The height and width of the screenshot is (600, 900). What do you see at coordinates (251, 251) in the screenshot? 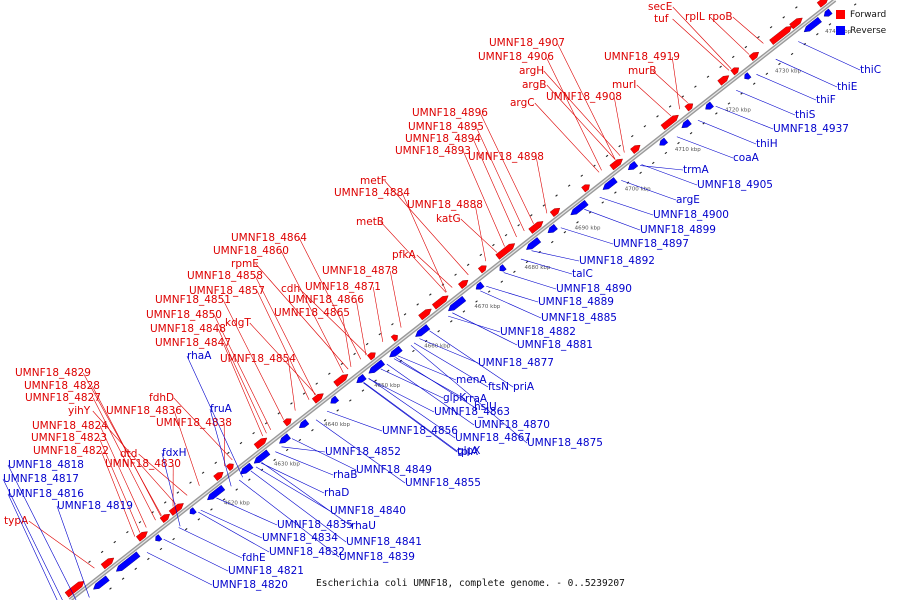
I see `gene-label: UMNF18_4860` at bounding box center [251, 251].